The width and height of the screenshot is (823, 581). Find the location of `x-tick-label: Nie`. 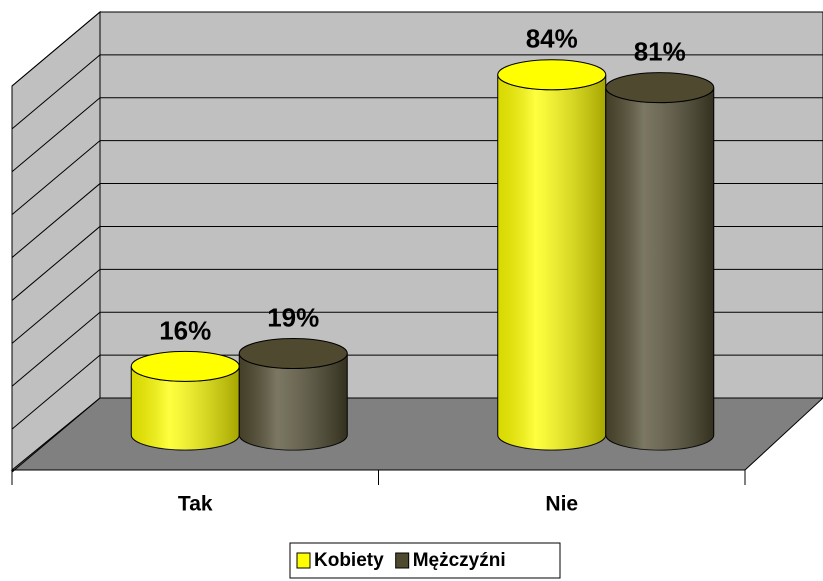

x-tick-label: Nie is located at coordinates (561, 504).